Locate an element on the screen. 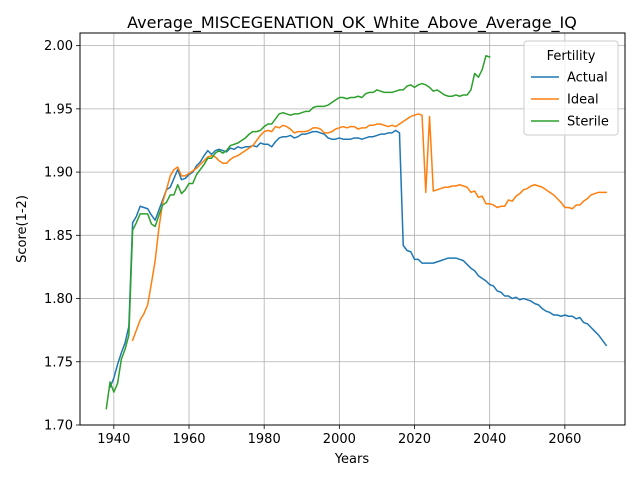  x-axis-label: Years is located at coordinates (352, 459).